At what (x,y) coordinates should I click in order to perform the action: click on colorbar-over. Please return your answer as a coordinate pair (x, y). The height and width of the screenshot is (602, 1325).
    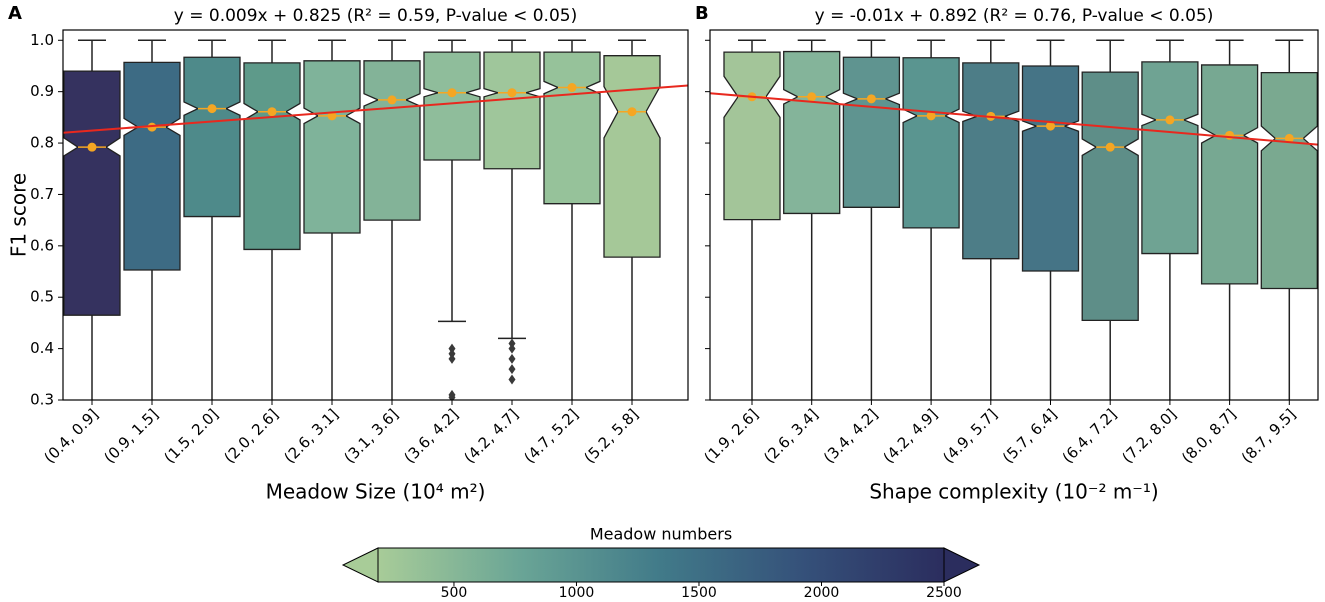
    Looking at the image, I should click on (962, 565).